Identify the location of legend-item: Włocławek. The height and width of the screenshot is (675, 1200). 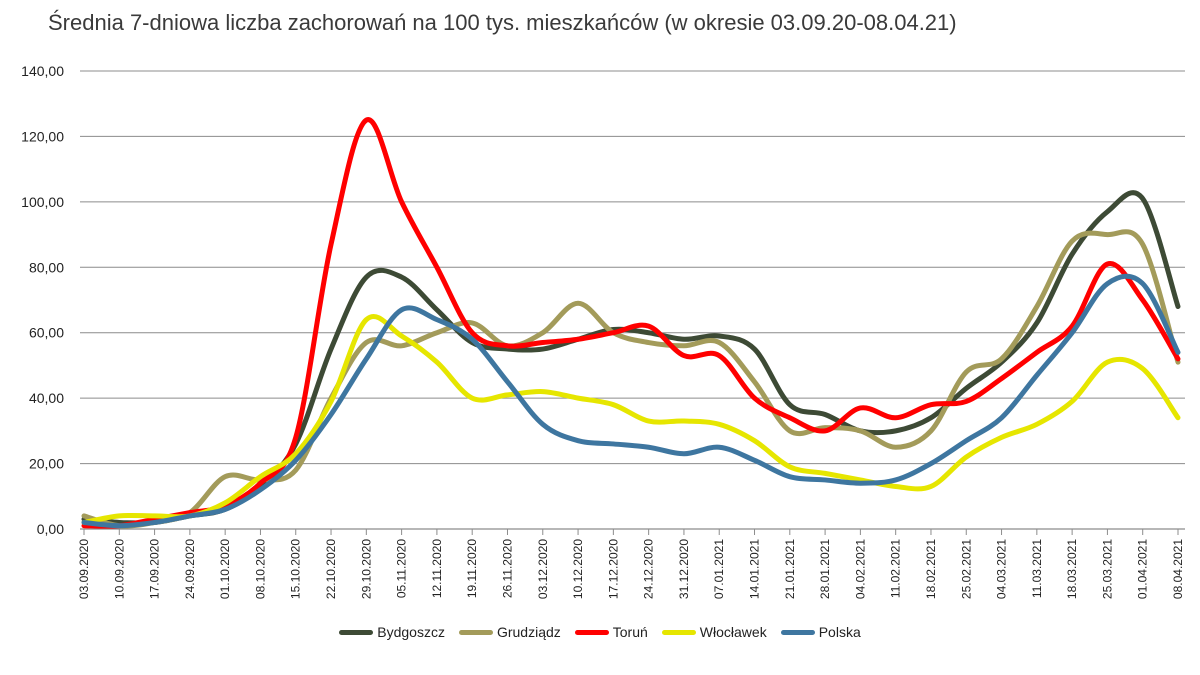
(714, 632).